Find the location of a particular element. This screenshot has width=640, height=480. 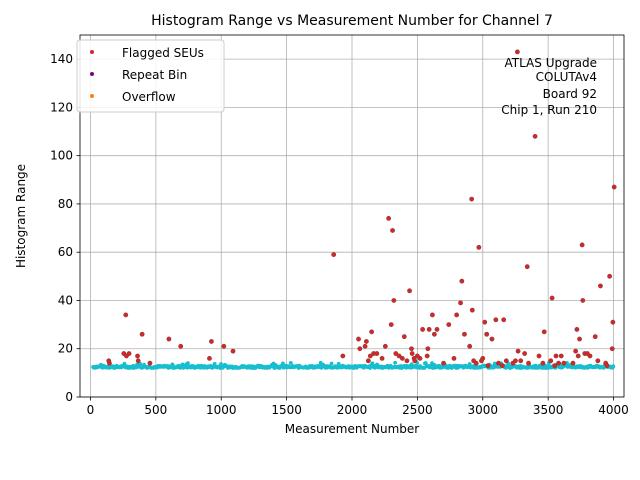

x-tick-label: 2000 is located at coordinates (352, 410).